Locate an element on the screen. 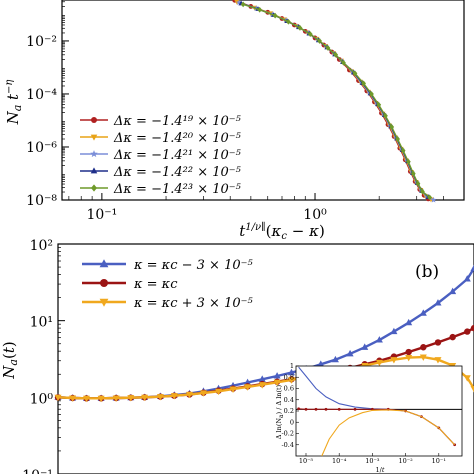 This screenshot has width=474, height=474. legend-2-marker is located at coordinates (94, 154).